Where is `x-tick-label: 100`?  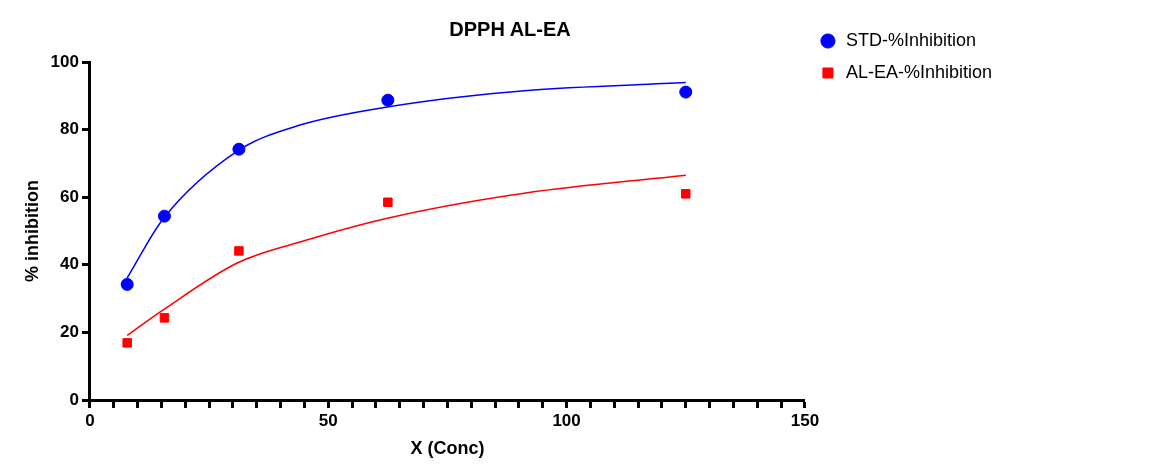
x-tick-label: 100 is located at coordinates (566, 420).